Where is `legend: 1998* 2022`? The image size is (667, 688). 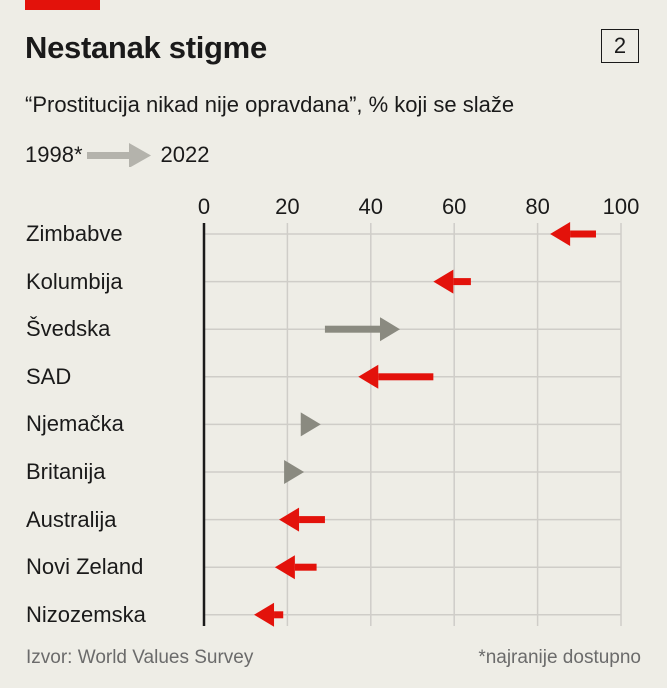
legend: 1998* 2022 is located at coordinates (117, 155).